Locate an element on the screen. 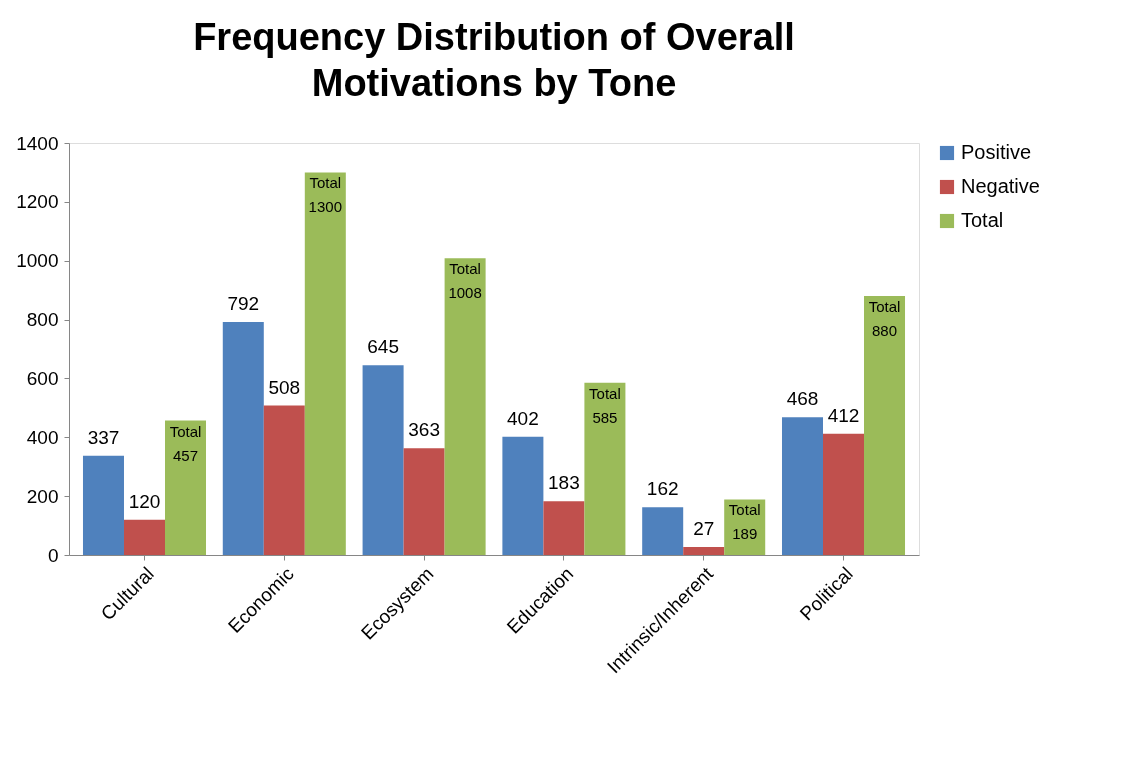 Image resolution: width=1133 pixels, height=780 pixels. y-tick-label: 1200 is located at coordinates (37, 202).